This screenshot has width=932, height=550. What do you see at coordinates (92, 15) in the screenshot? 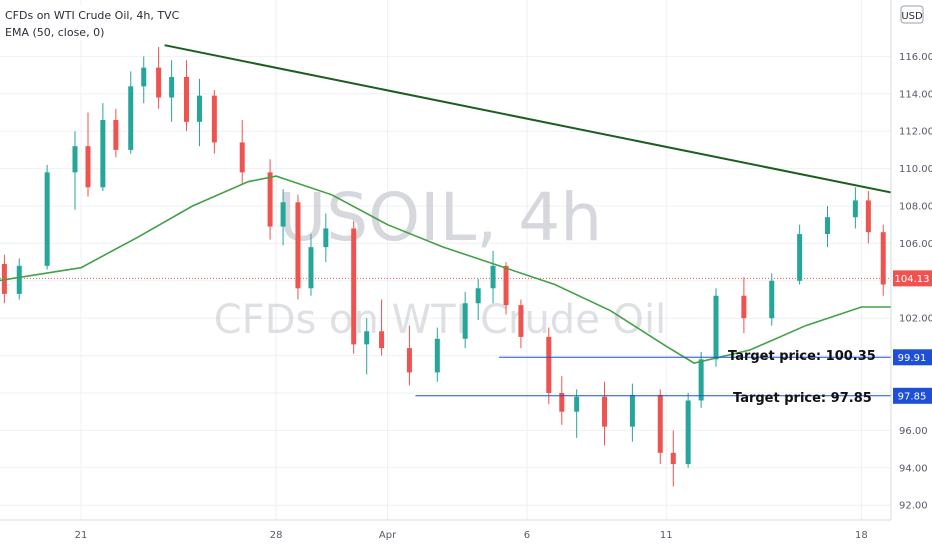
I see `symbol-title: CFDs on WTI Crude Oil, 4h, TVC` at bounding box center [92, 15].